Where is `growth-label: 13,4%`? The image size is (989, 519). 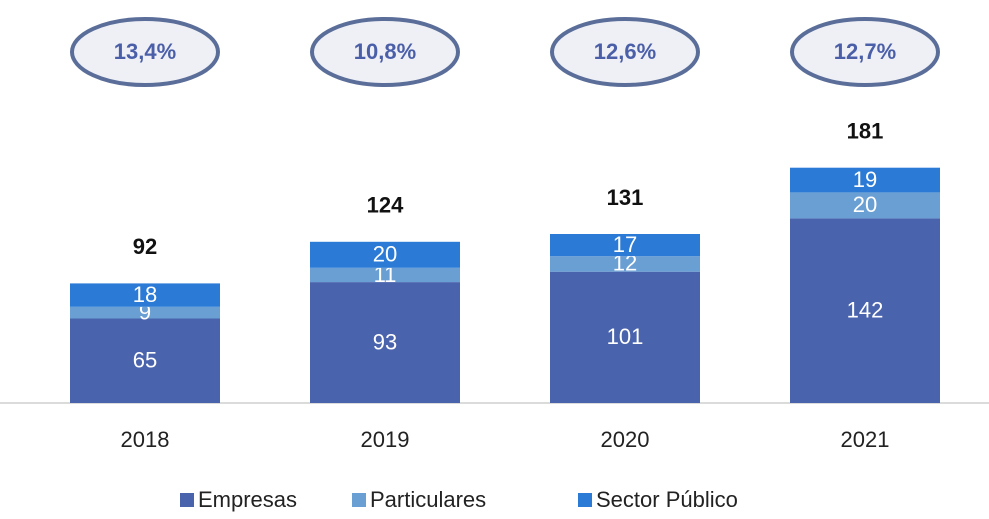 growth-label: 13,4% is located at coordinates (145, 51).